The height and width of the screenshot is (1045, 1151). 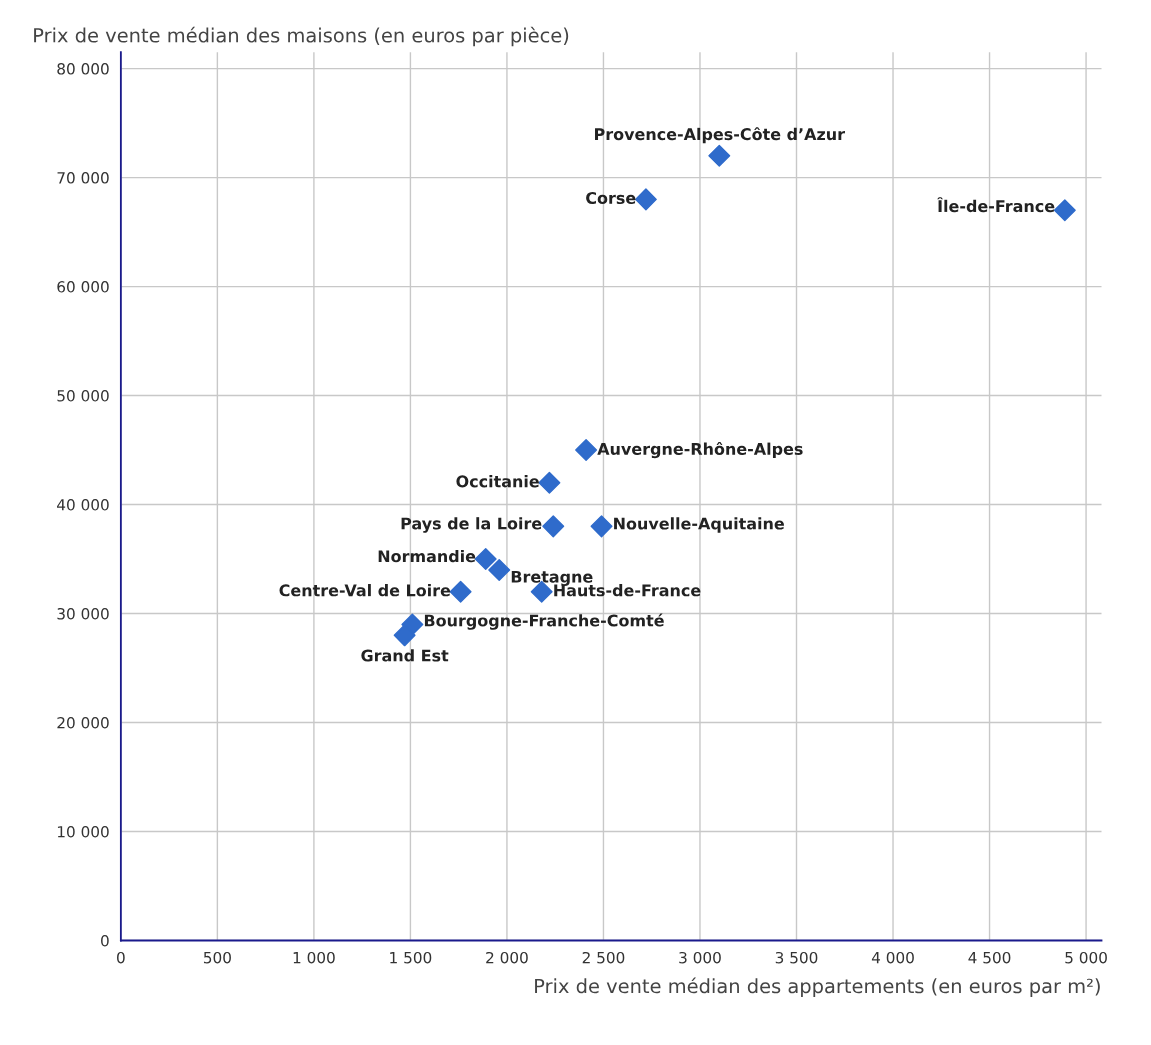 I want to click on y-tick-label: 50 000, so click(x=83, y=396).